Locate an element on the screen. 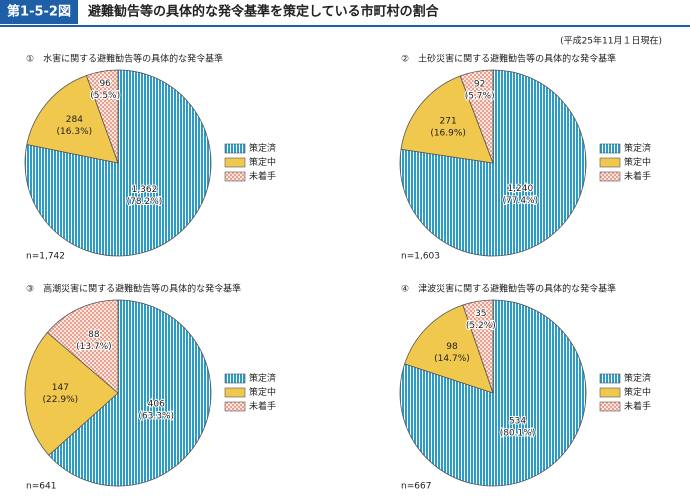 The width and height of the screenshot is (690, 496). chart-title: ④ 津波災害に関する避難勧告等の具体的な発令基準 is located at coordinates (508, 289).